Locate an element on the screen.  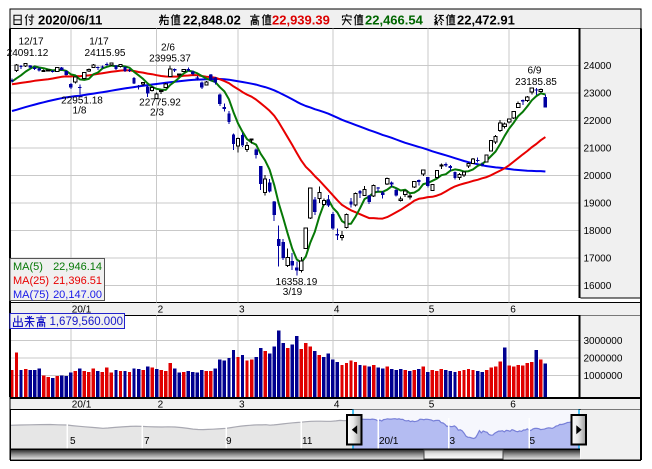
svg-text: 21000 is located at coordinates (598, 149).